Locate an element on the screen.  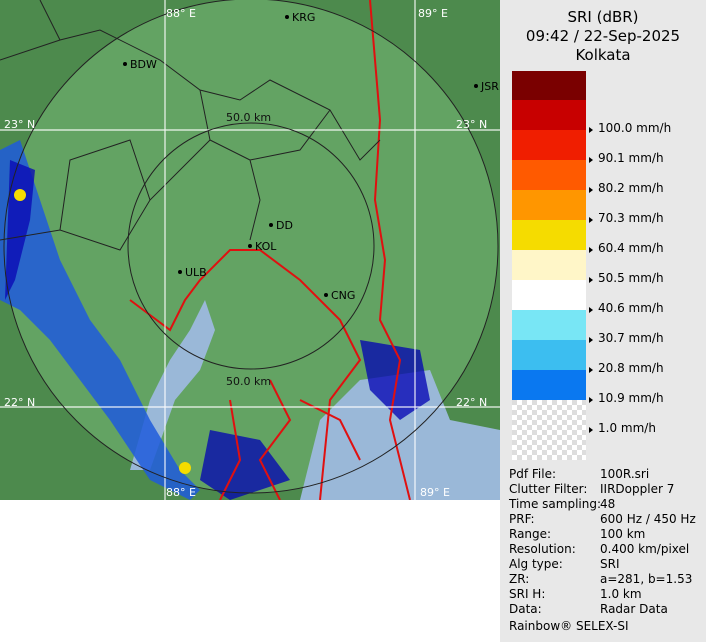
place-label: DD is located at coordinates (284, 225).